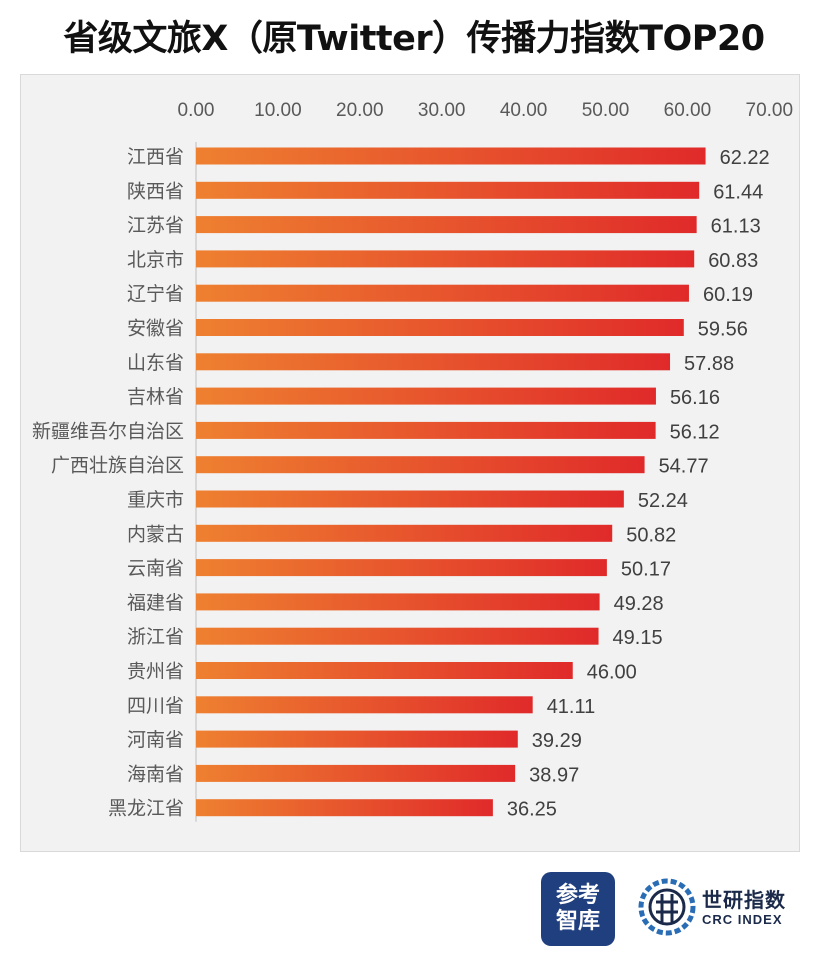  What do you see at coordinates (196, 110) in the screenshot?
I see `x-tick-label: 0.00` at bounding box center [196, 110].